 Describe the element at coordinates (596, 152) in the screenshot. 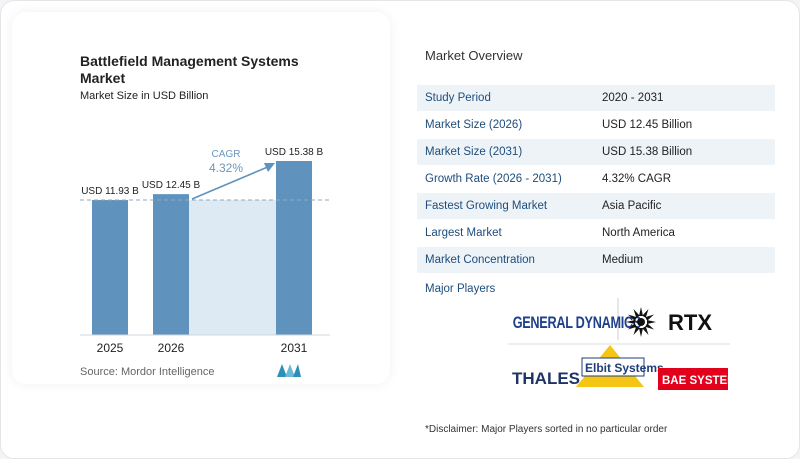

I see `table-row: Market Size (2031) USD 15.38 Billion` at that location.